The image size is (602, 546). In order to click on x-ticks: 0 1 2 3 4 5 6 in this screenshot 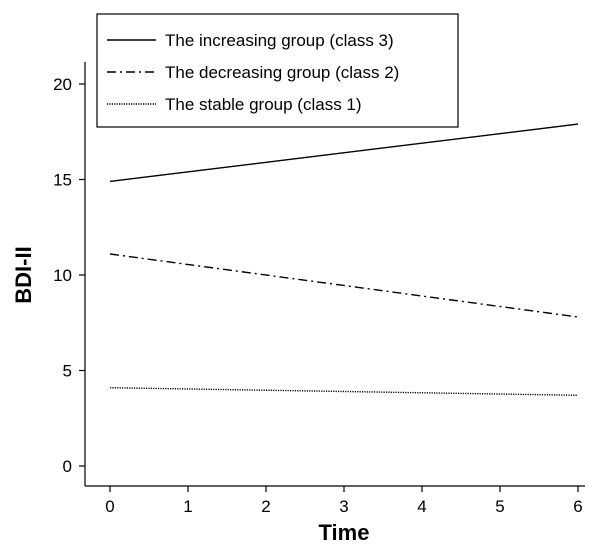, I will do `click(343, 501)`.